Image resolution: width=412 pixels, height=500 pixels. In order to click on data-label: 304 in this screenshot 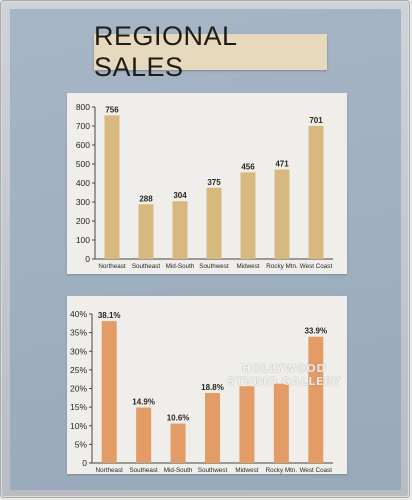, I will do `click(180, 195)`.